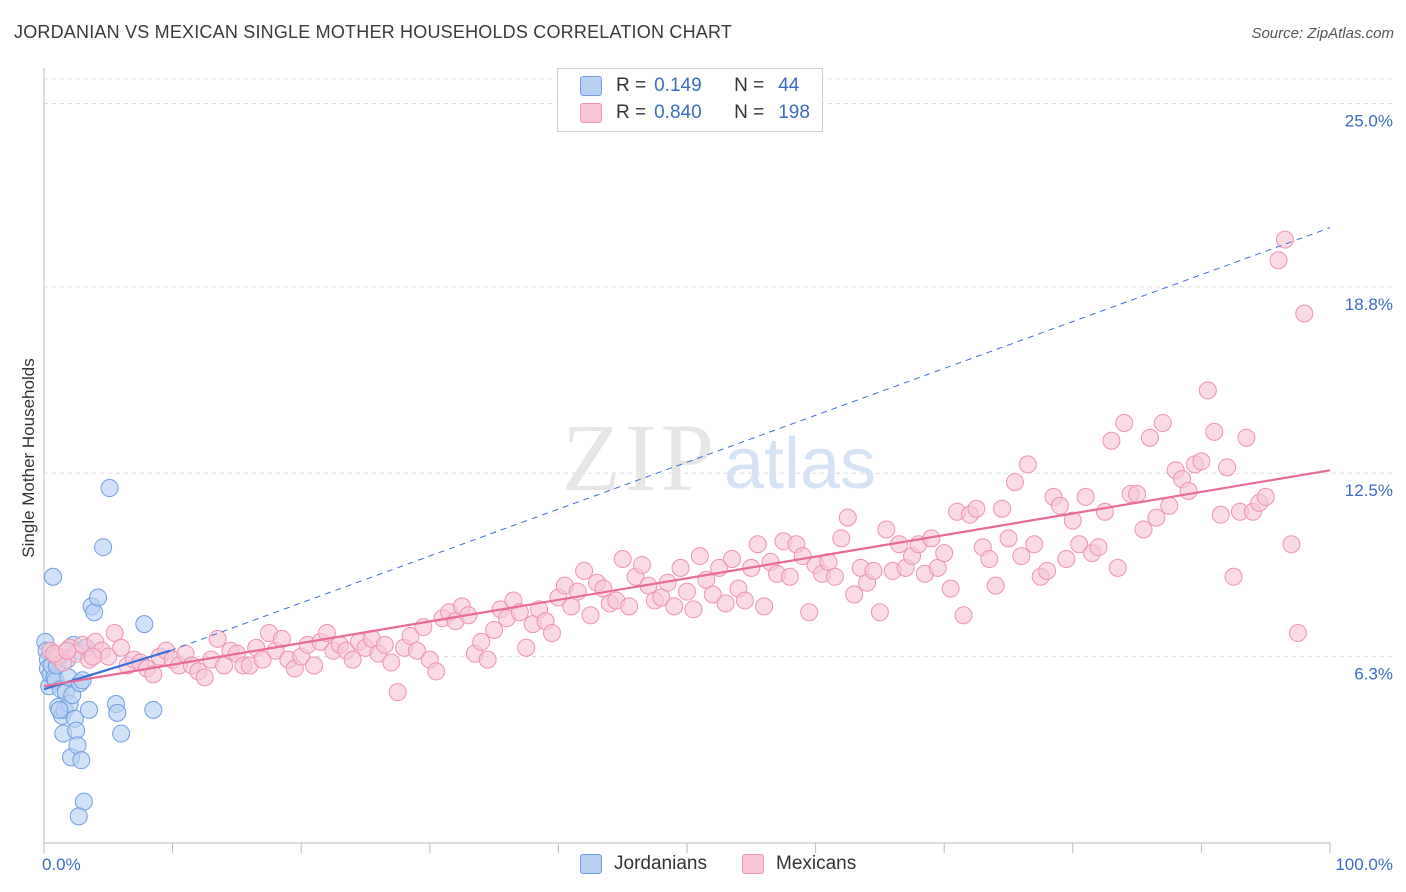  What do you see at coordinates (1369, 490) in the screenshot?
I see `y-tick-label-1: 12.5%` at bounding box center [1369, 490].